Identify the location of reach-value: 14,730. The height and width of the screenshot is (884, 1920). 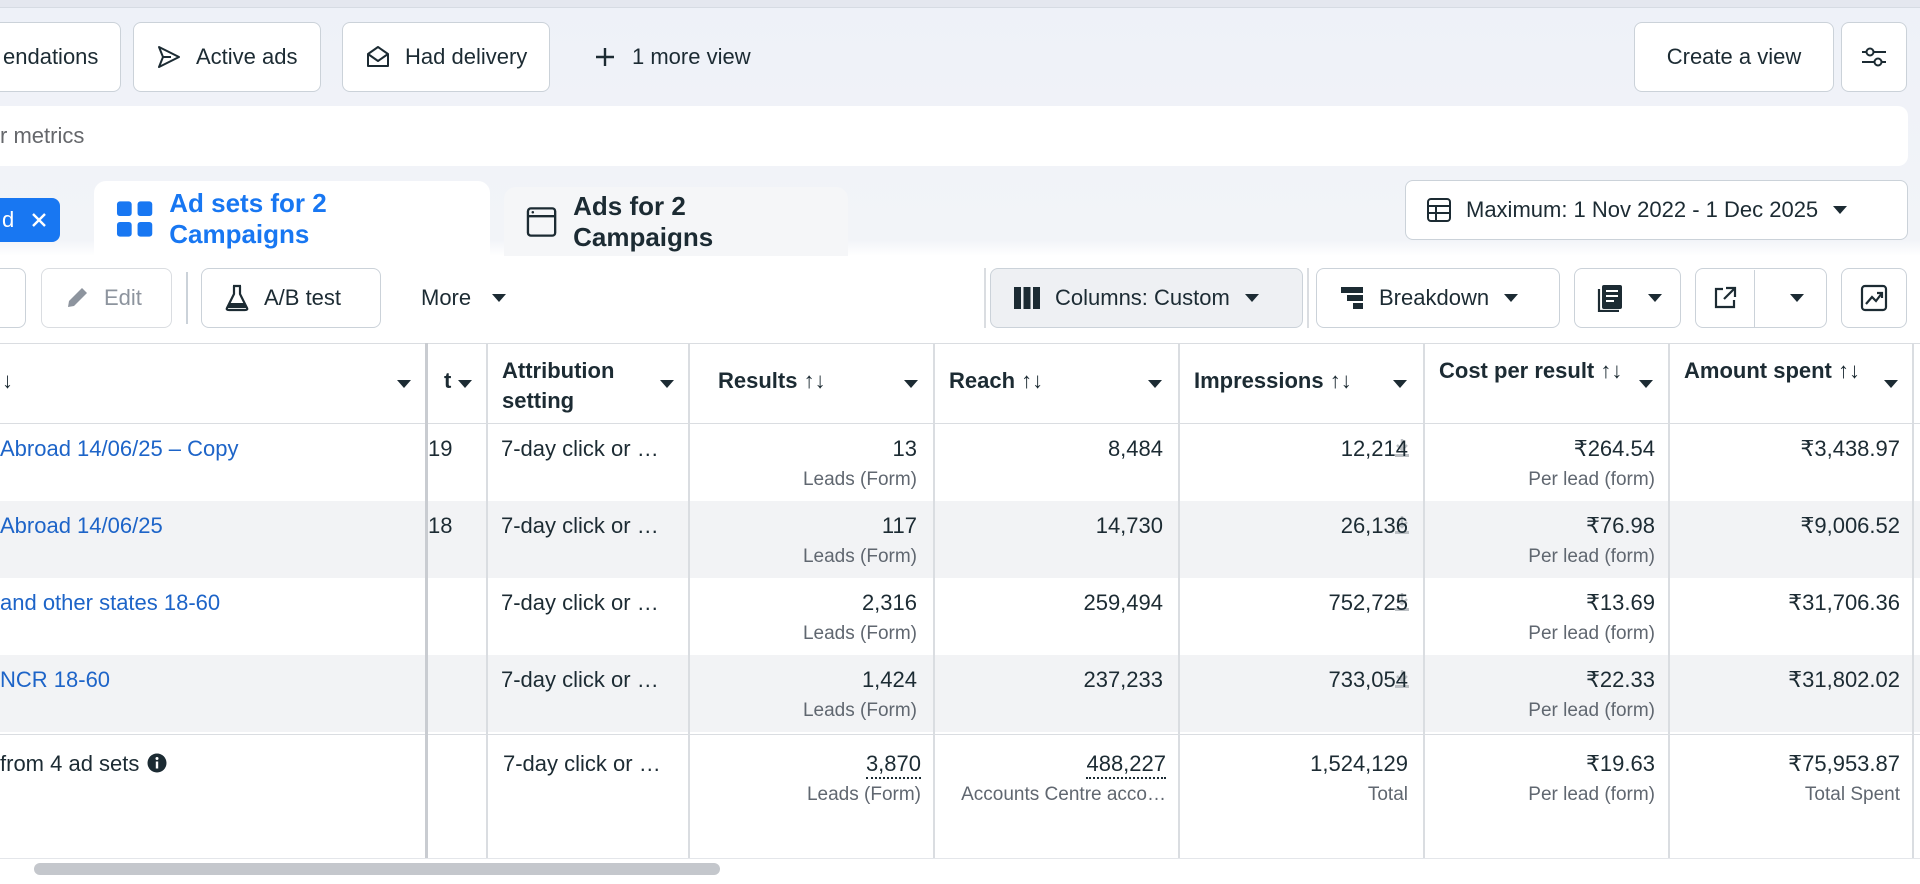
(1129, 525).